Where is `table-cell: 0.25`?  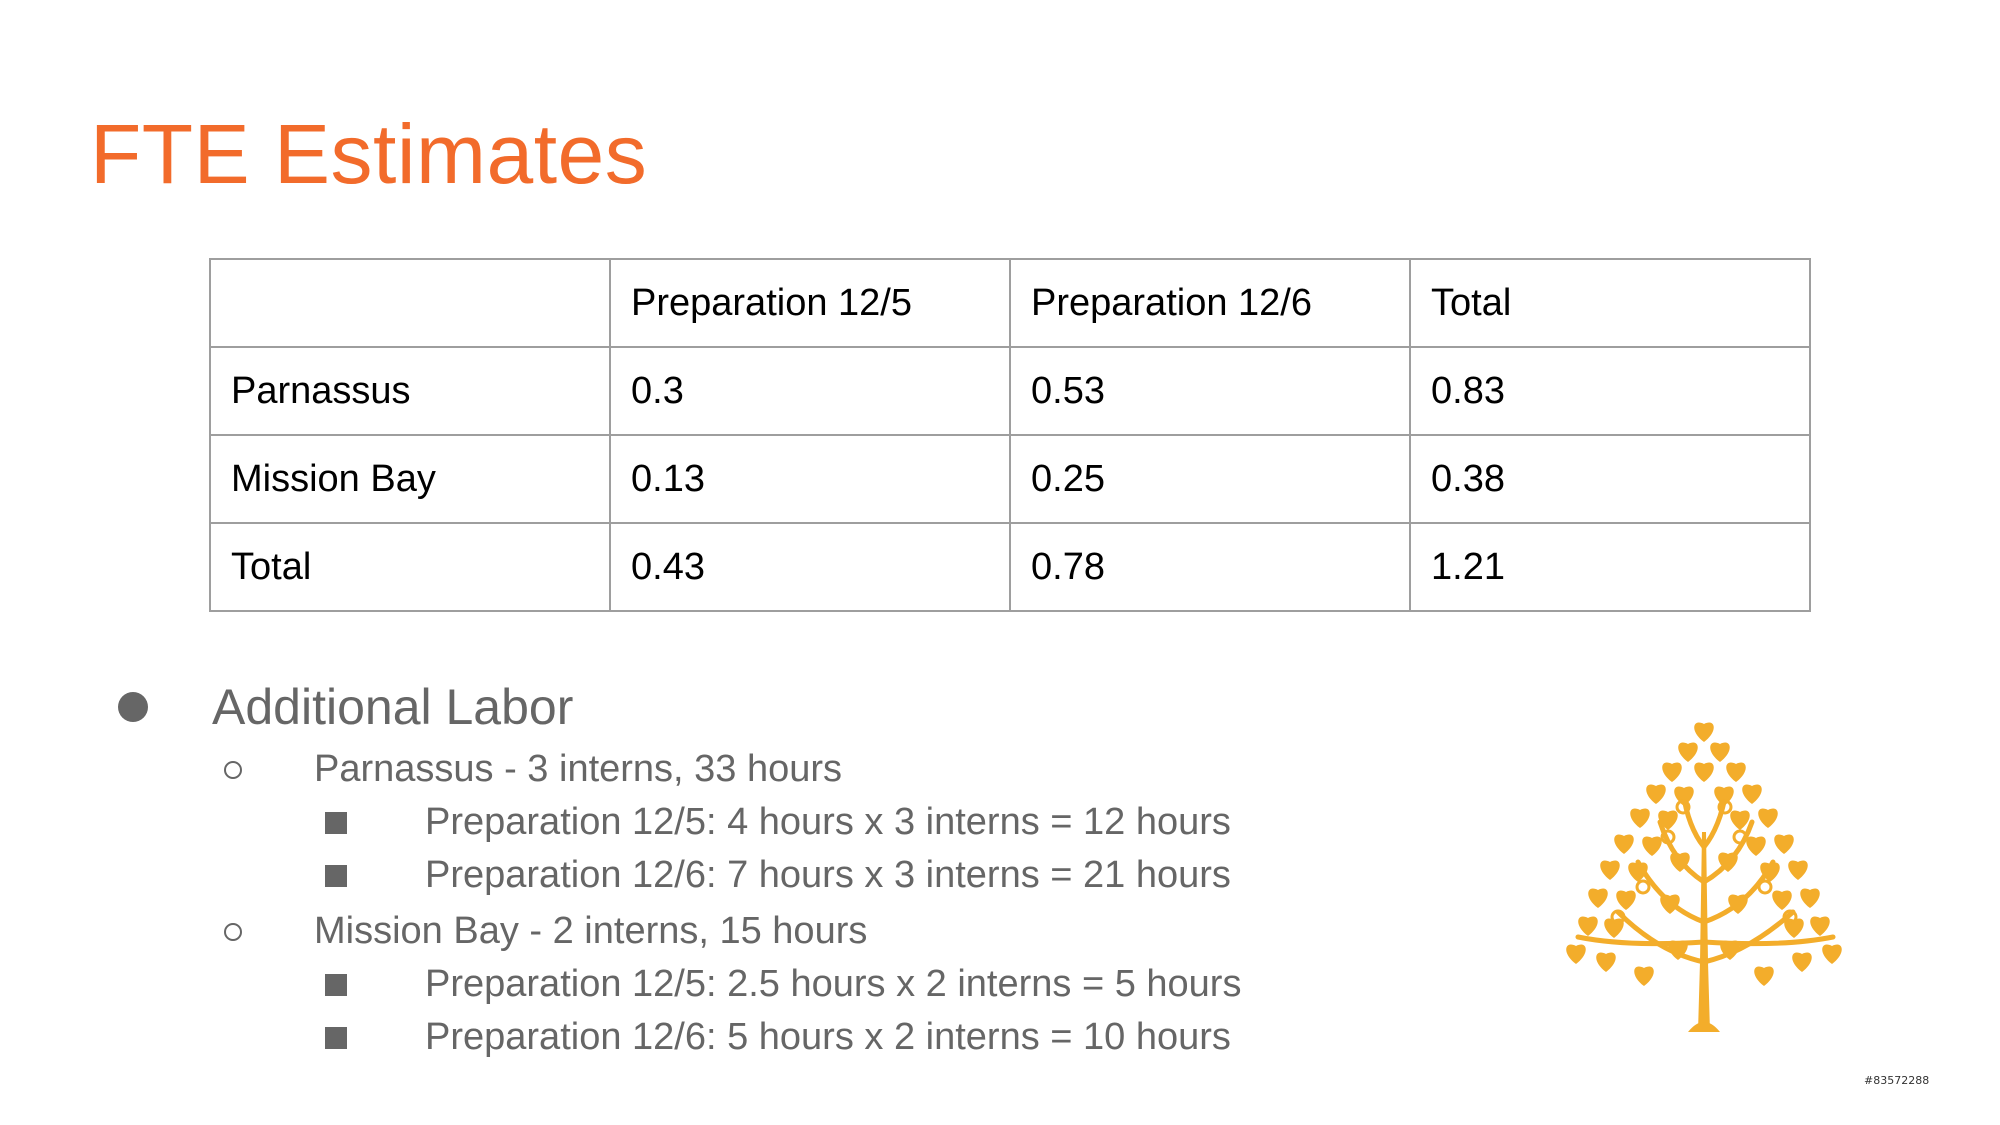 table-cell: 0.25 is located at coordinates (1210, 479).